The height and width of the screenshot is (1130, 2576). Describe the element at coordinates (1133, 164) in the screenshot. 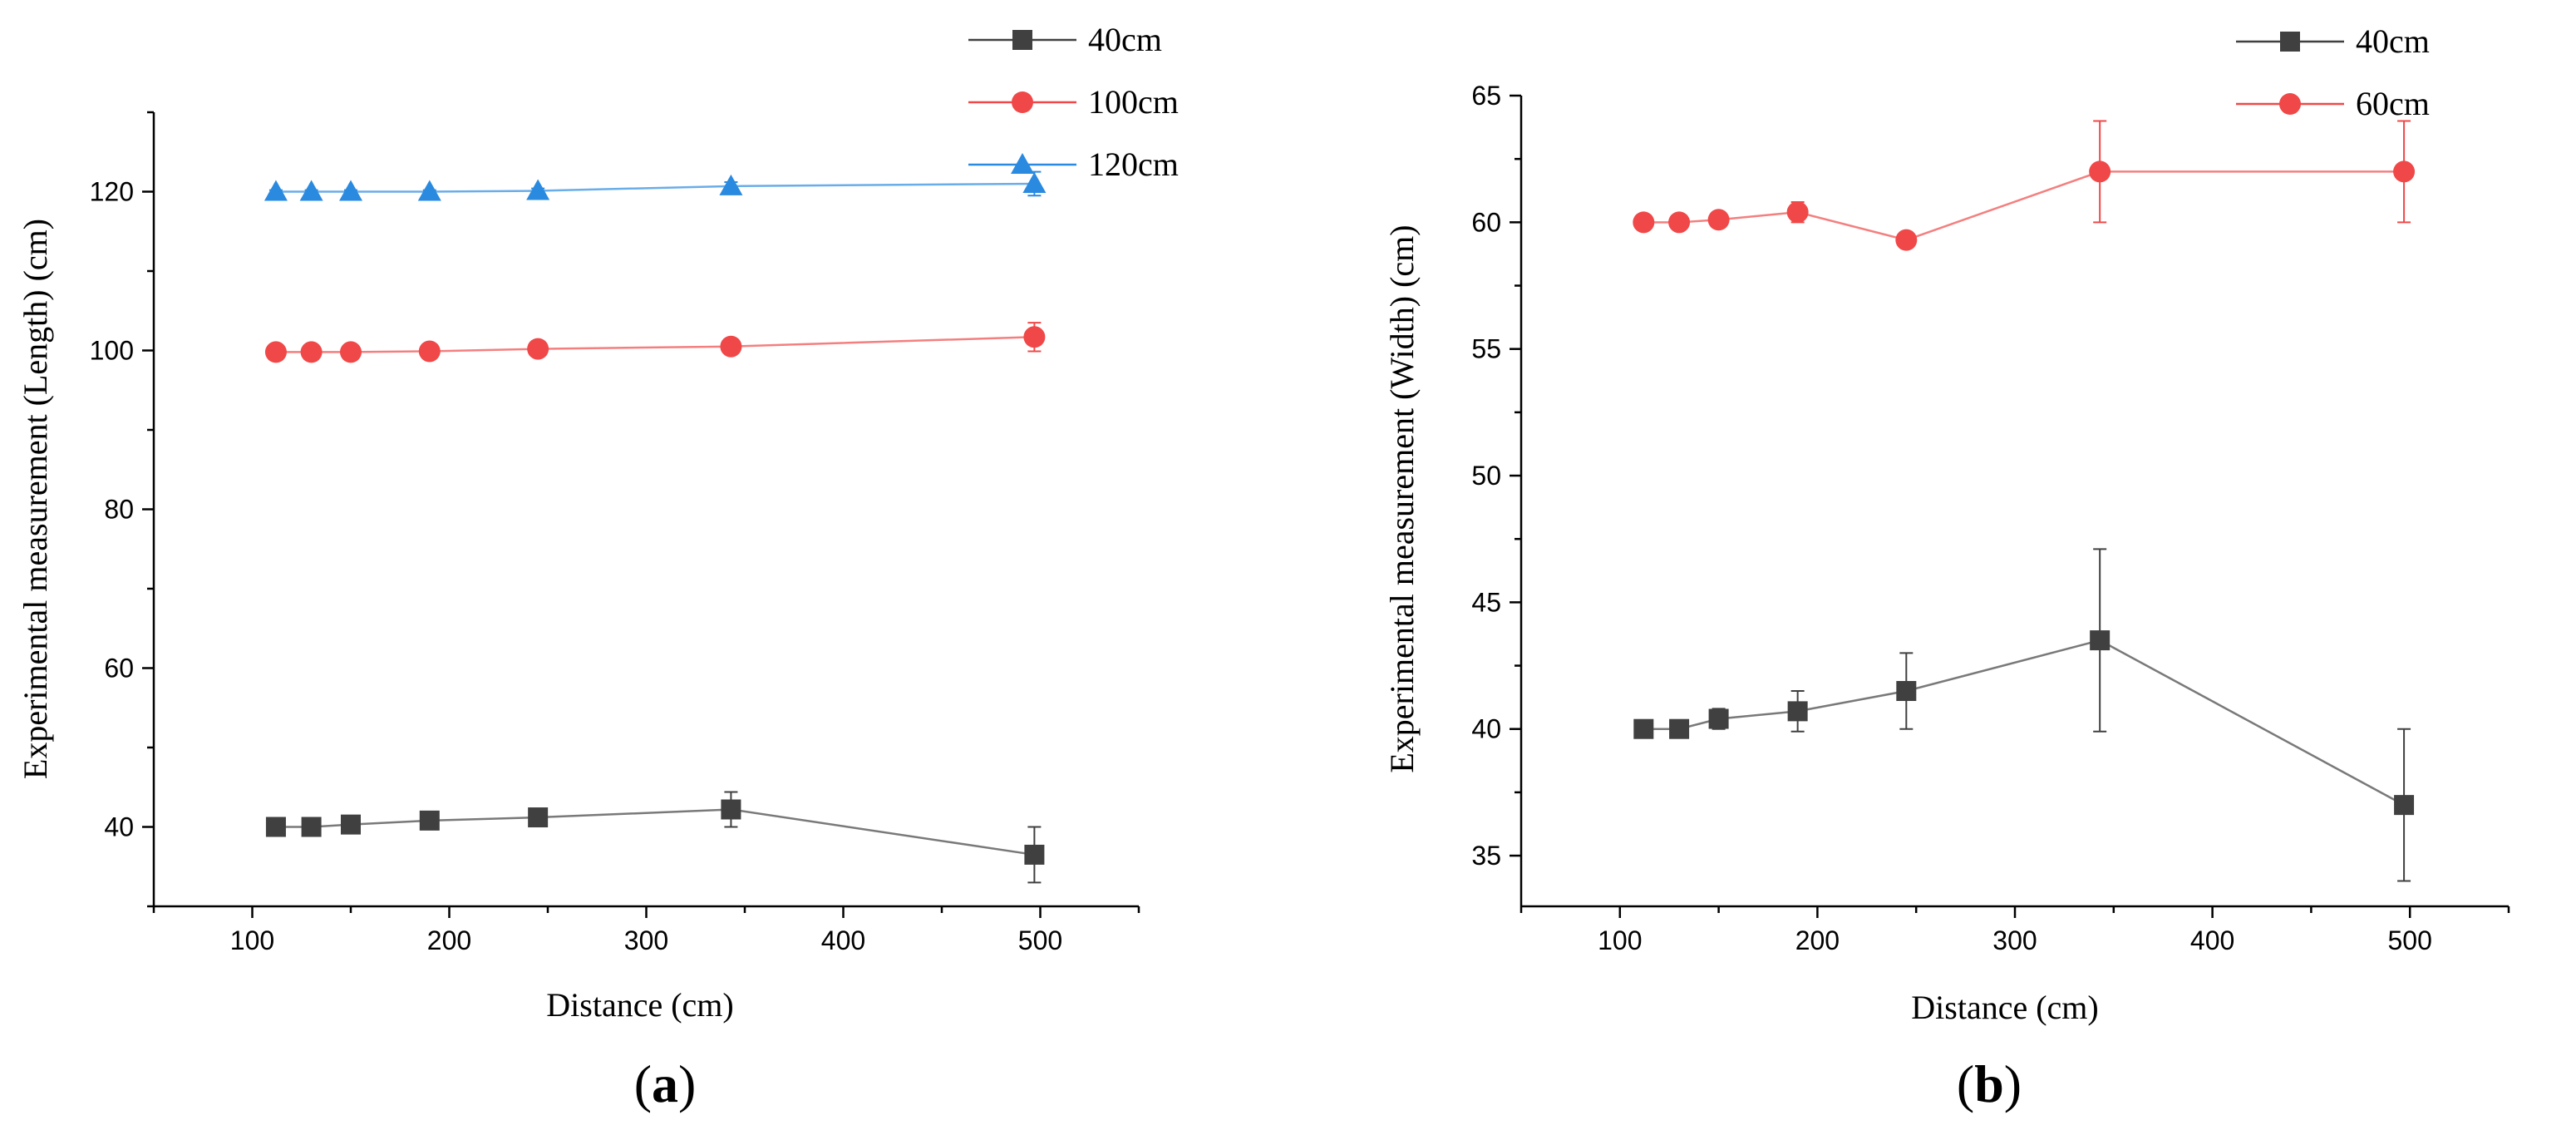

I see `panel-a-legend-label: 120cm` at that location.